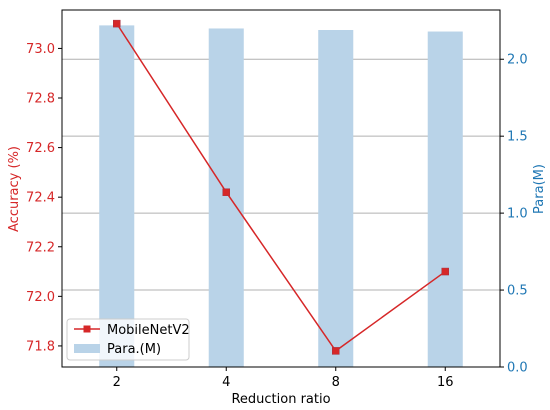  What do you see at coordinates (40, 49) in the screenshot?
I see `left-tick-label-6: 73.0` at bounding box center [40, 49].